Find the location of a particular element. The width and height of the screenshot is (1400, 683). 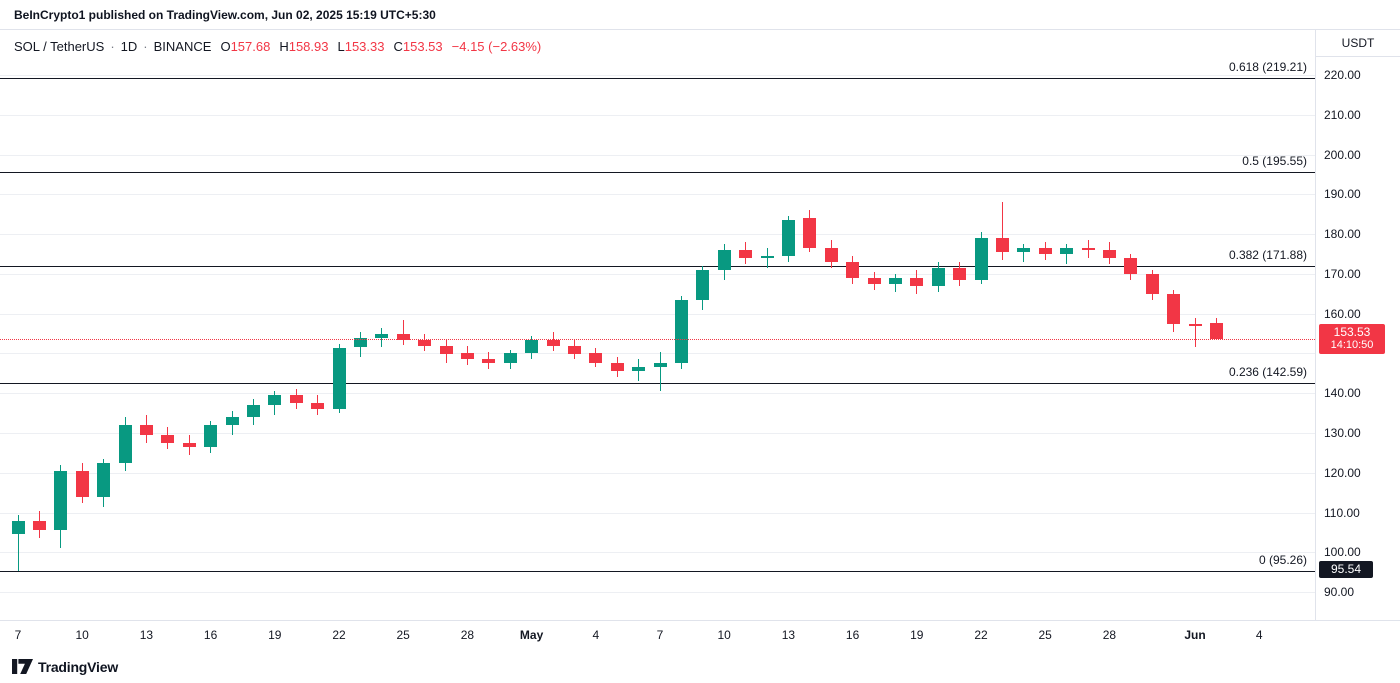

tradingview-wordmark: TradingView is located at coordinates (78, 666).